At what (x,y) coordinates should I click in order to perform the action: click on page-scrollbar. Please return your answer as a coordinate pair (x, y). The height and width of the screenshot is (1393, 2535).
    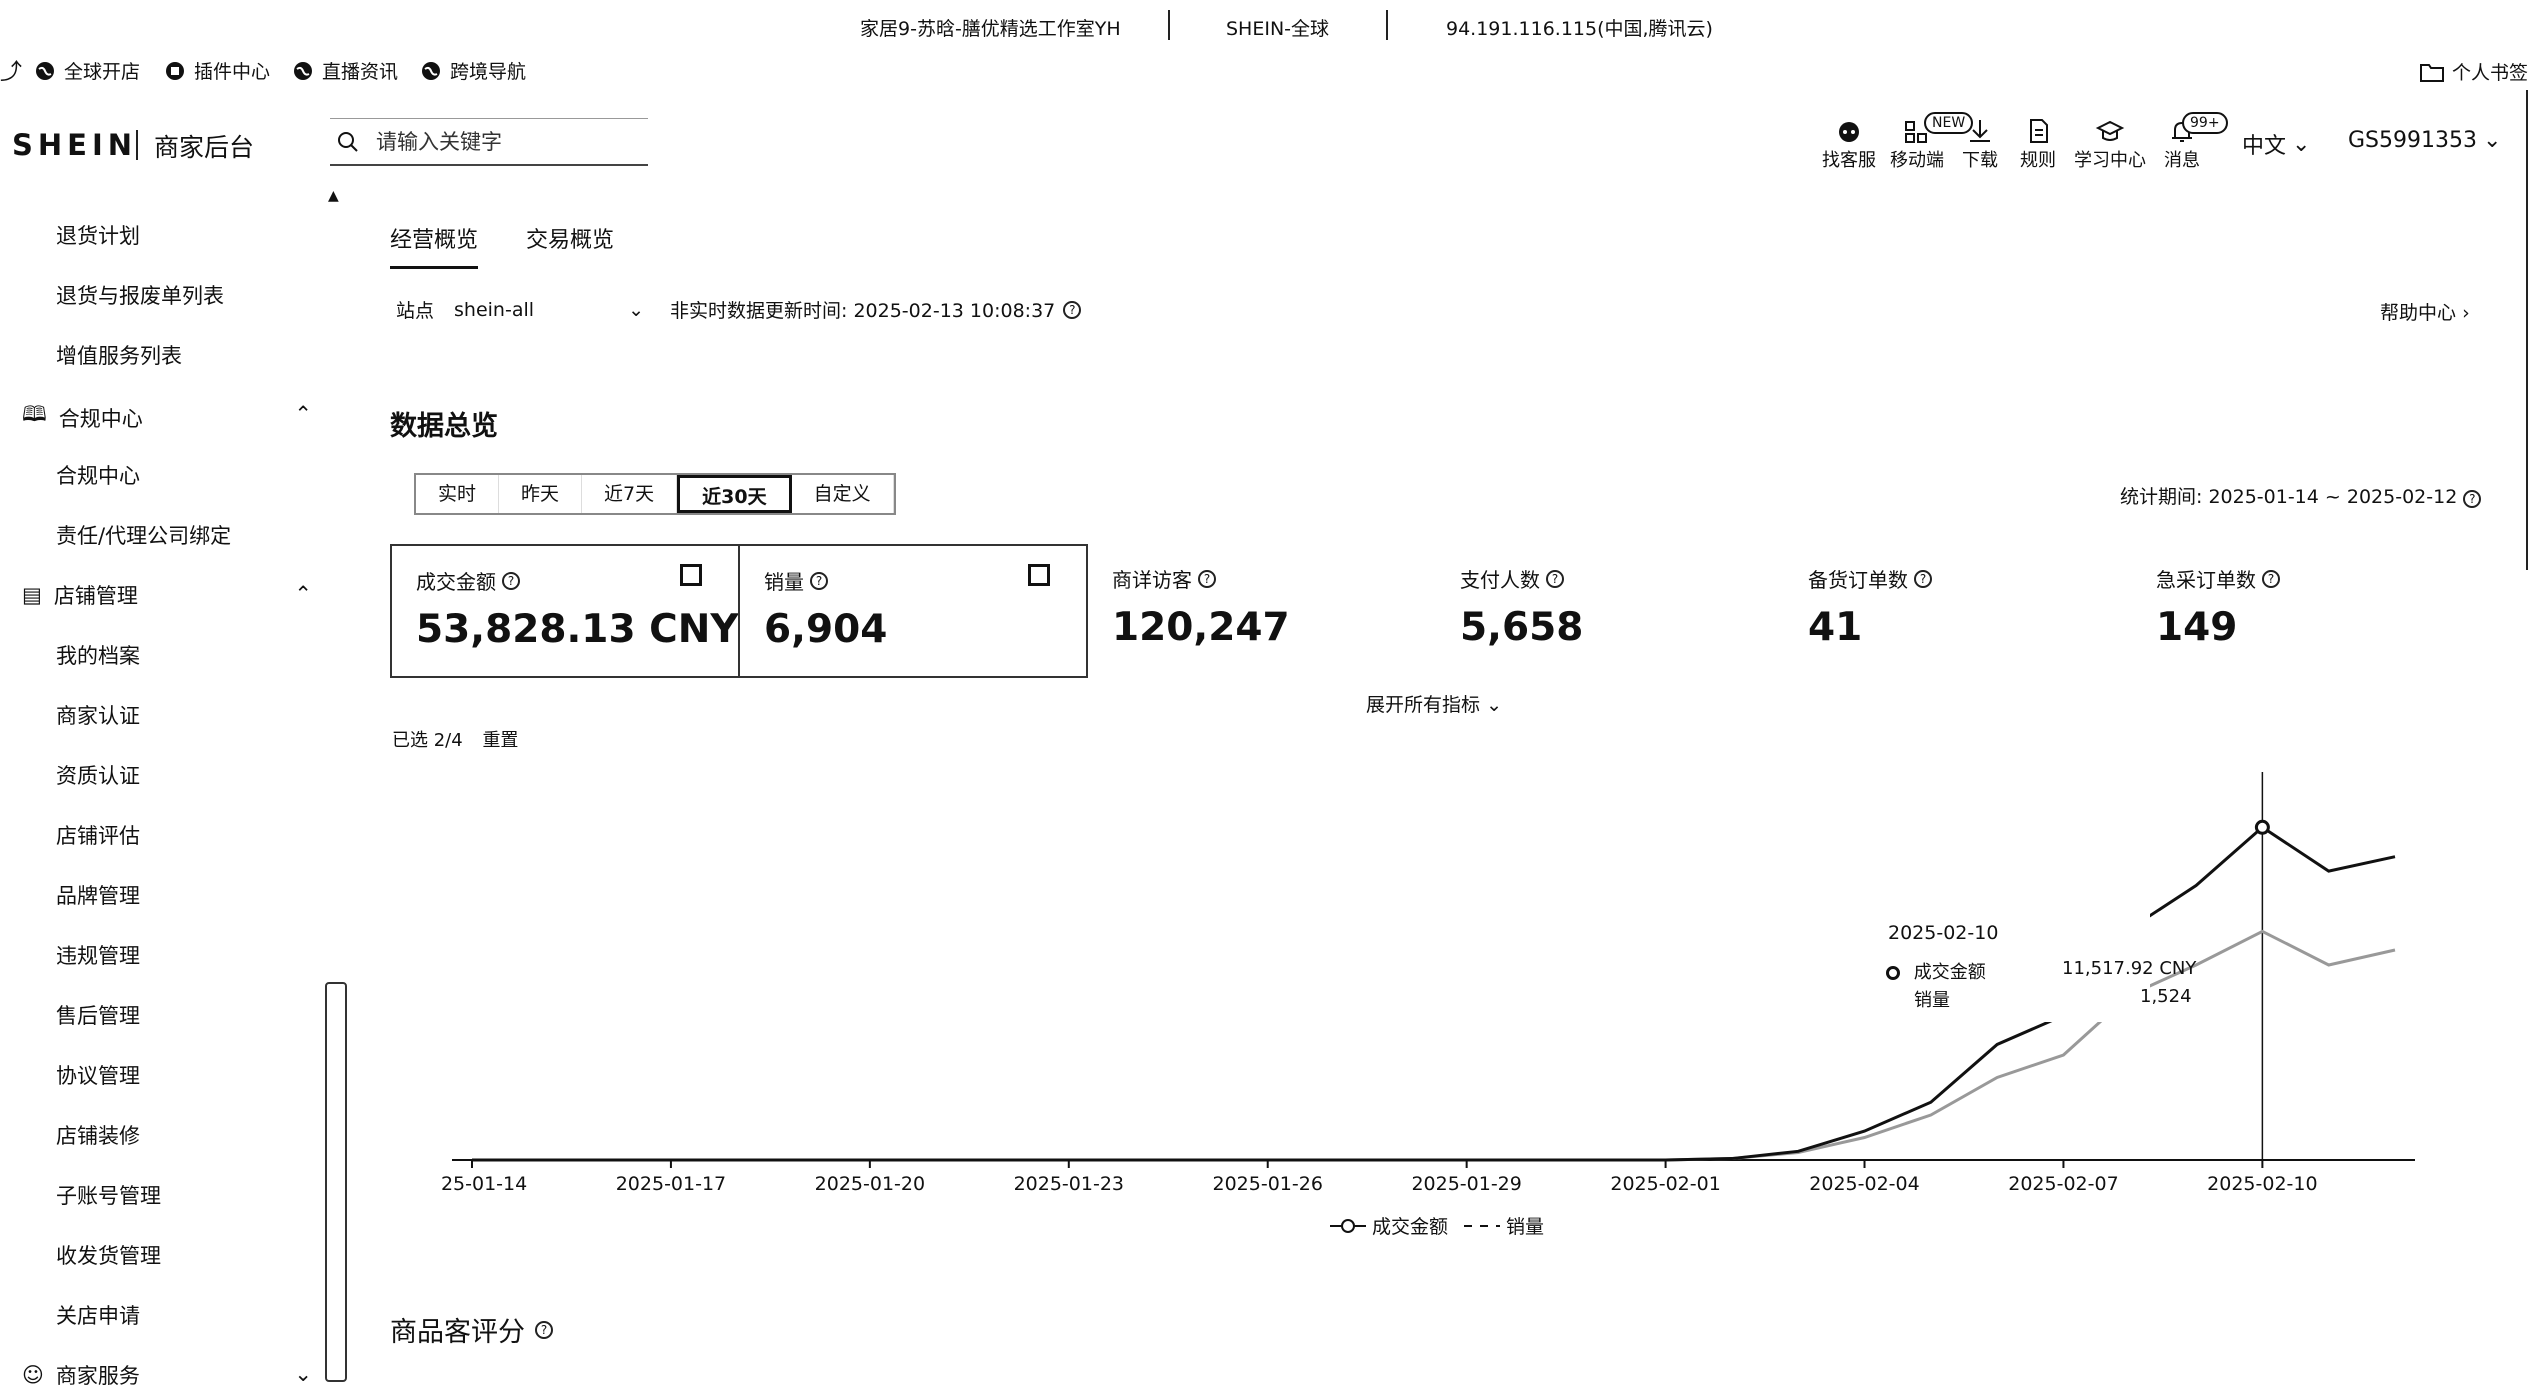
    Looking at the image, I should click on (2527, 330).